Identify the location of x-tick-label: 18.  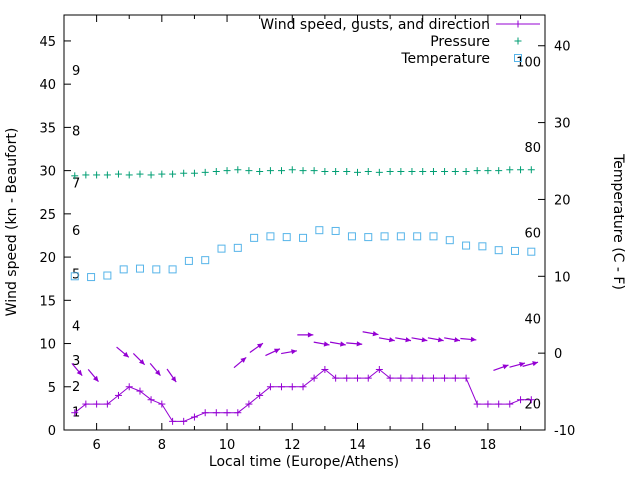
(488, 445).